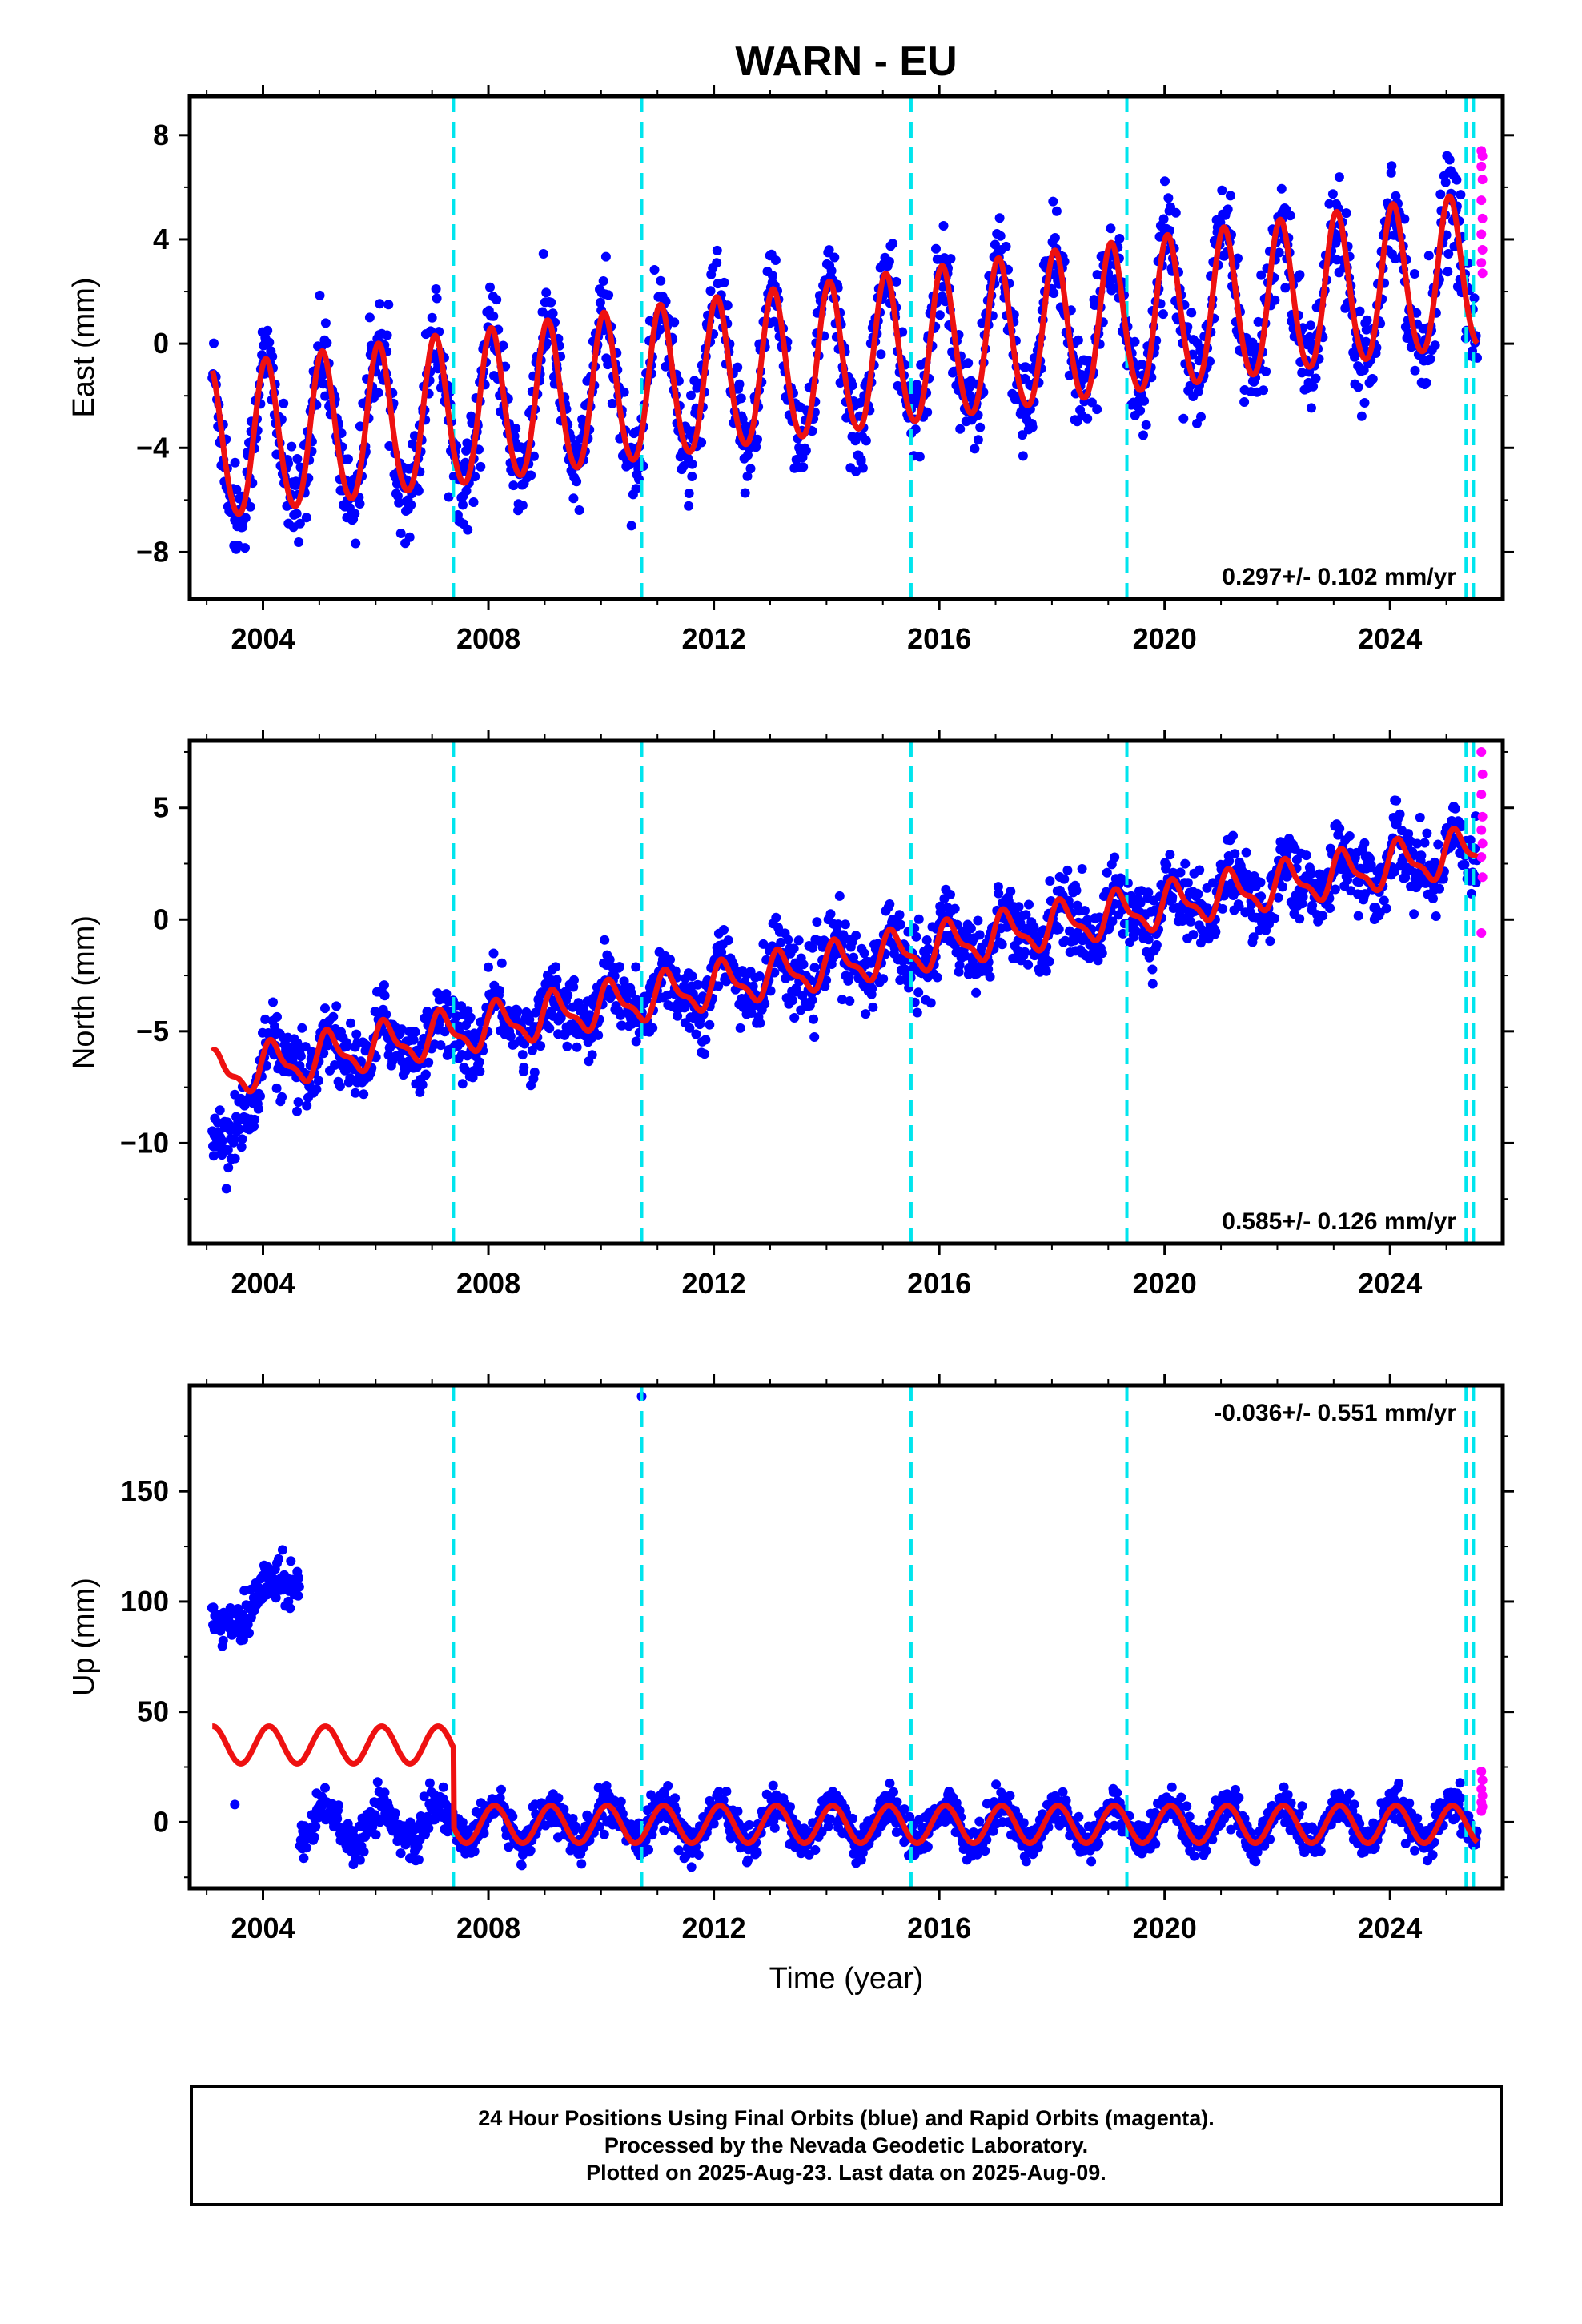  Describe the element at coordinates (1390, 1283) in the screenshot. I see `x-tick-label: 2024` at that location.